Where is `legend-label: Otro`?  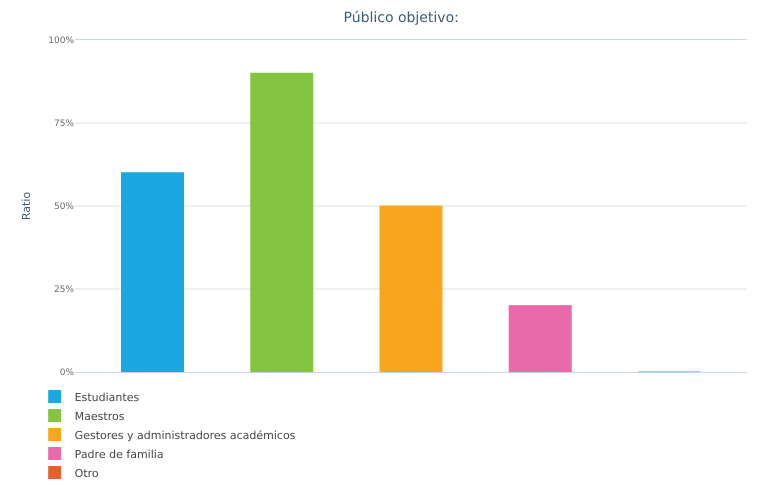
legend-label: Otro is located at coordinates (86, 473).